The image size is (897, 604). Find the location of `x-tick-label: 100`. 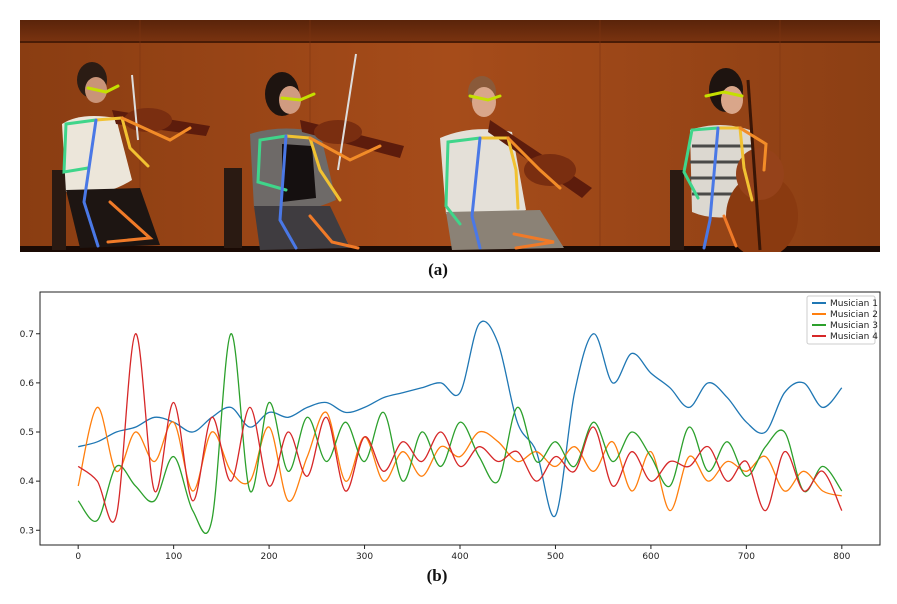

x-tick-label: 100 is located at coordinates (173, 557).